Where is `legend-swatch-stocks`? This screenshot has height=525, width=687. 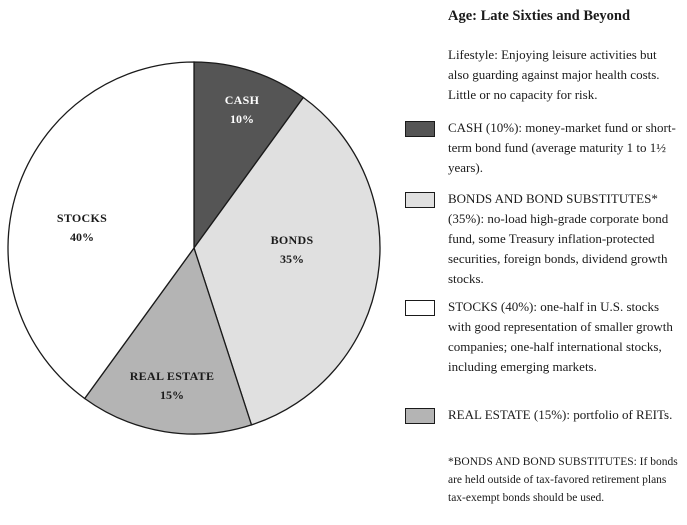 legend-swatch-stocks is located at coordinates (420, 308).